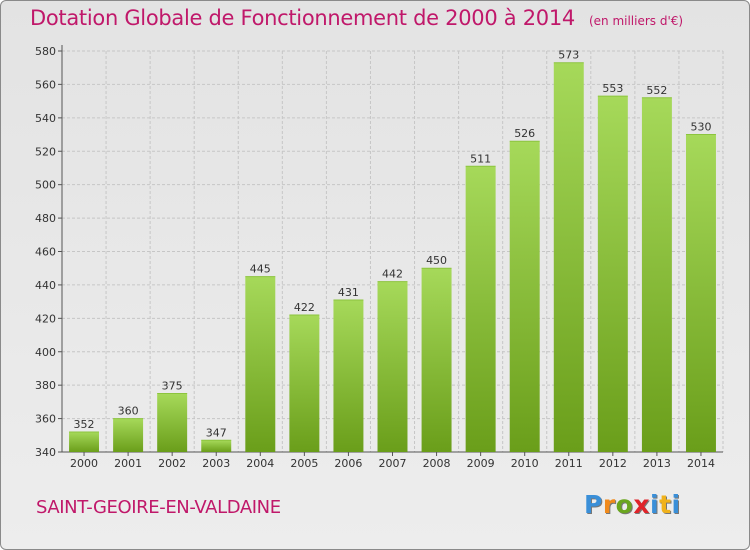  I want to click on value-label: 450, so click(436, 260).